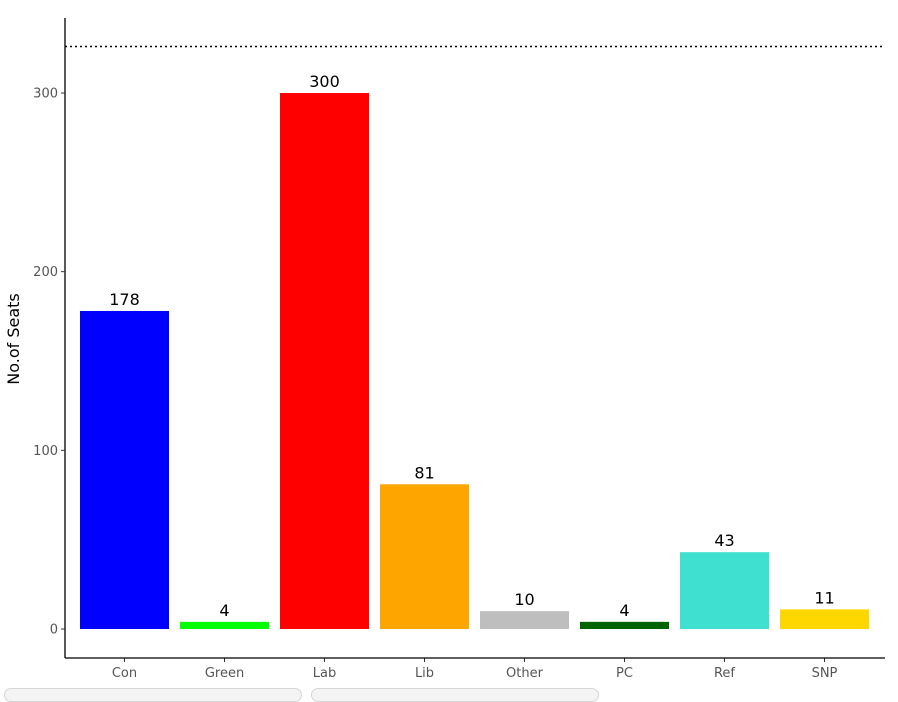 This screenshot has height=702, width=898. Describe the element at coordinates (824, 619) in the screenshot. I see `bar-snp` at that location.